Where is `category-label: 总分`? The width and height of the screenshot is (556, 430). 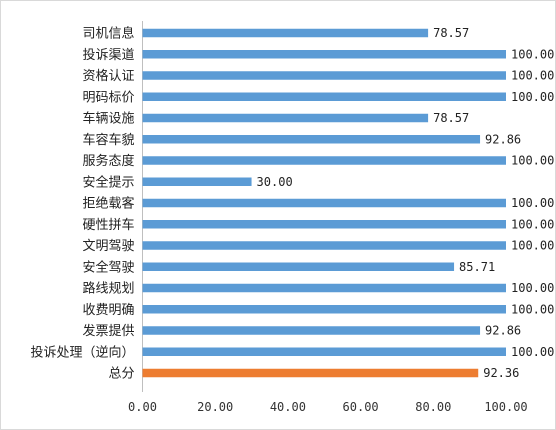 category-label: 总分 is located at coordinates (121, 374).